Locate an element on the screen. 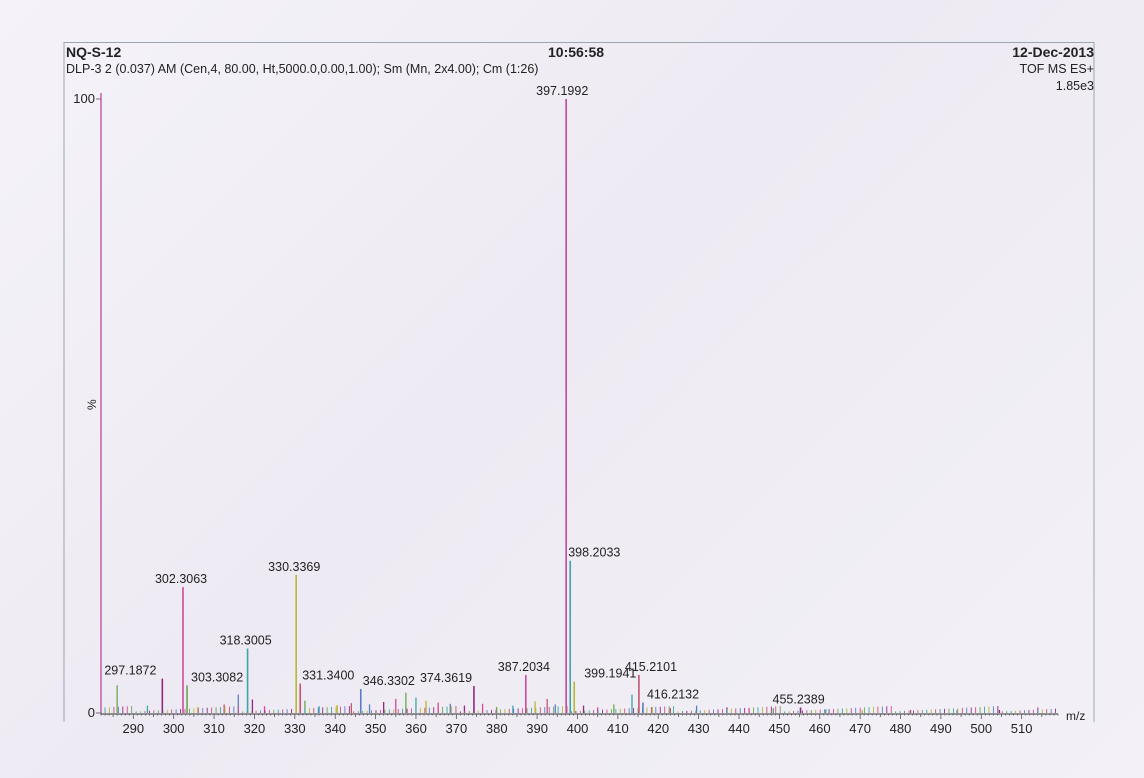 Image resolution: width=1144 pixels, height=778 pixels. x-tick-label: 310 is located at coordinates (214, 728).